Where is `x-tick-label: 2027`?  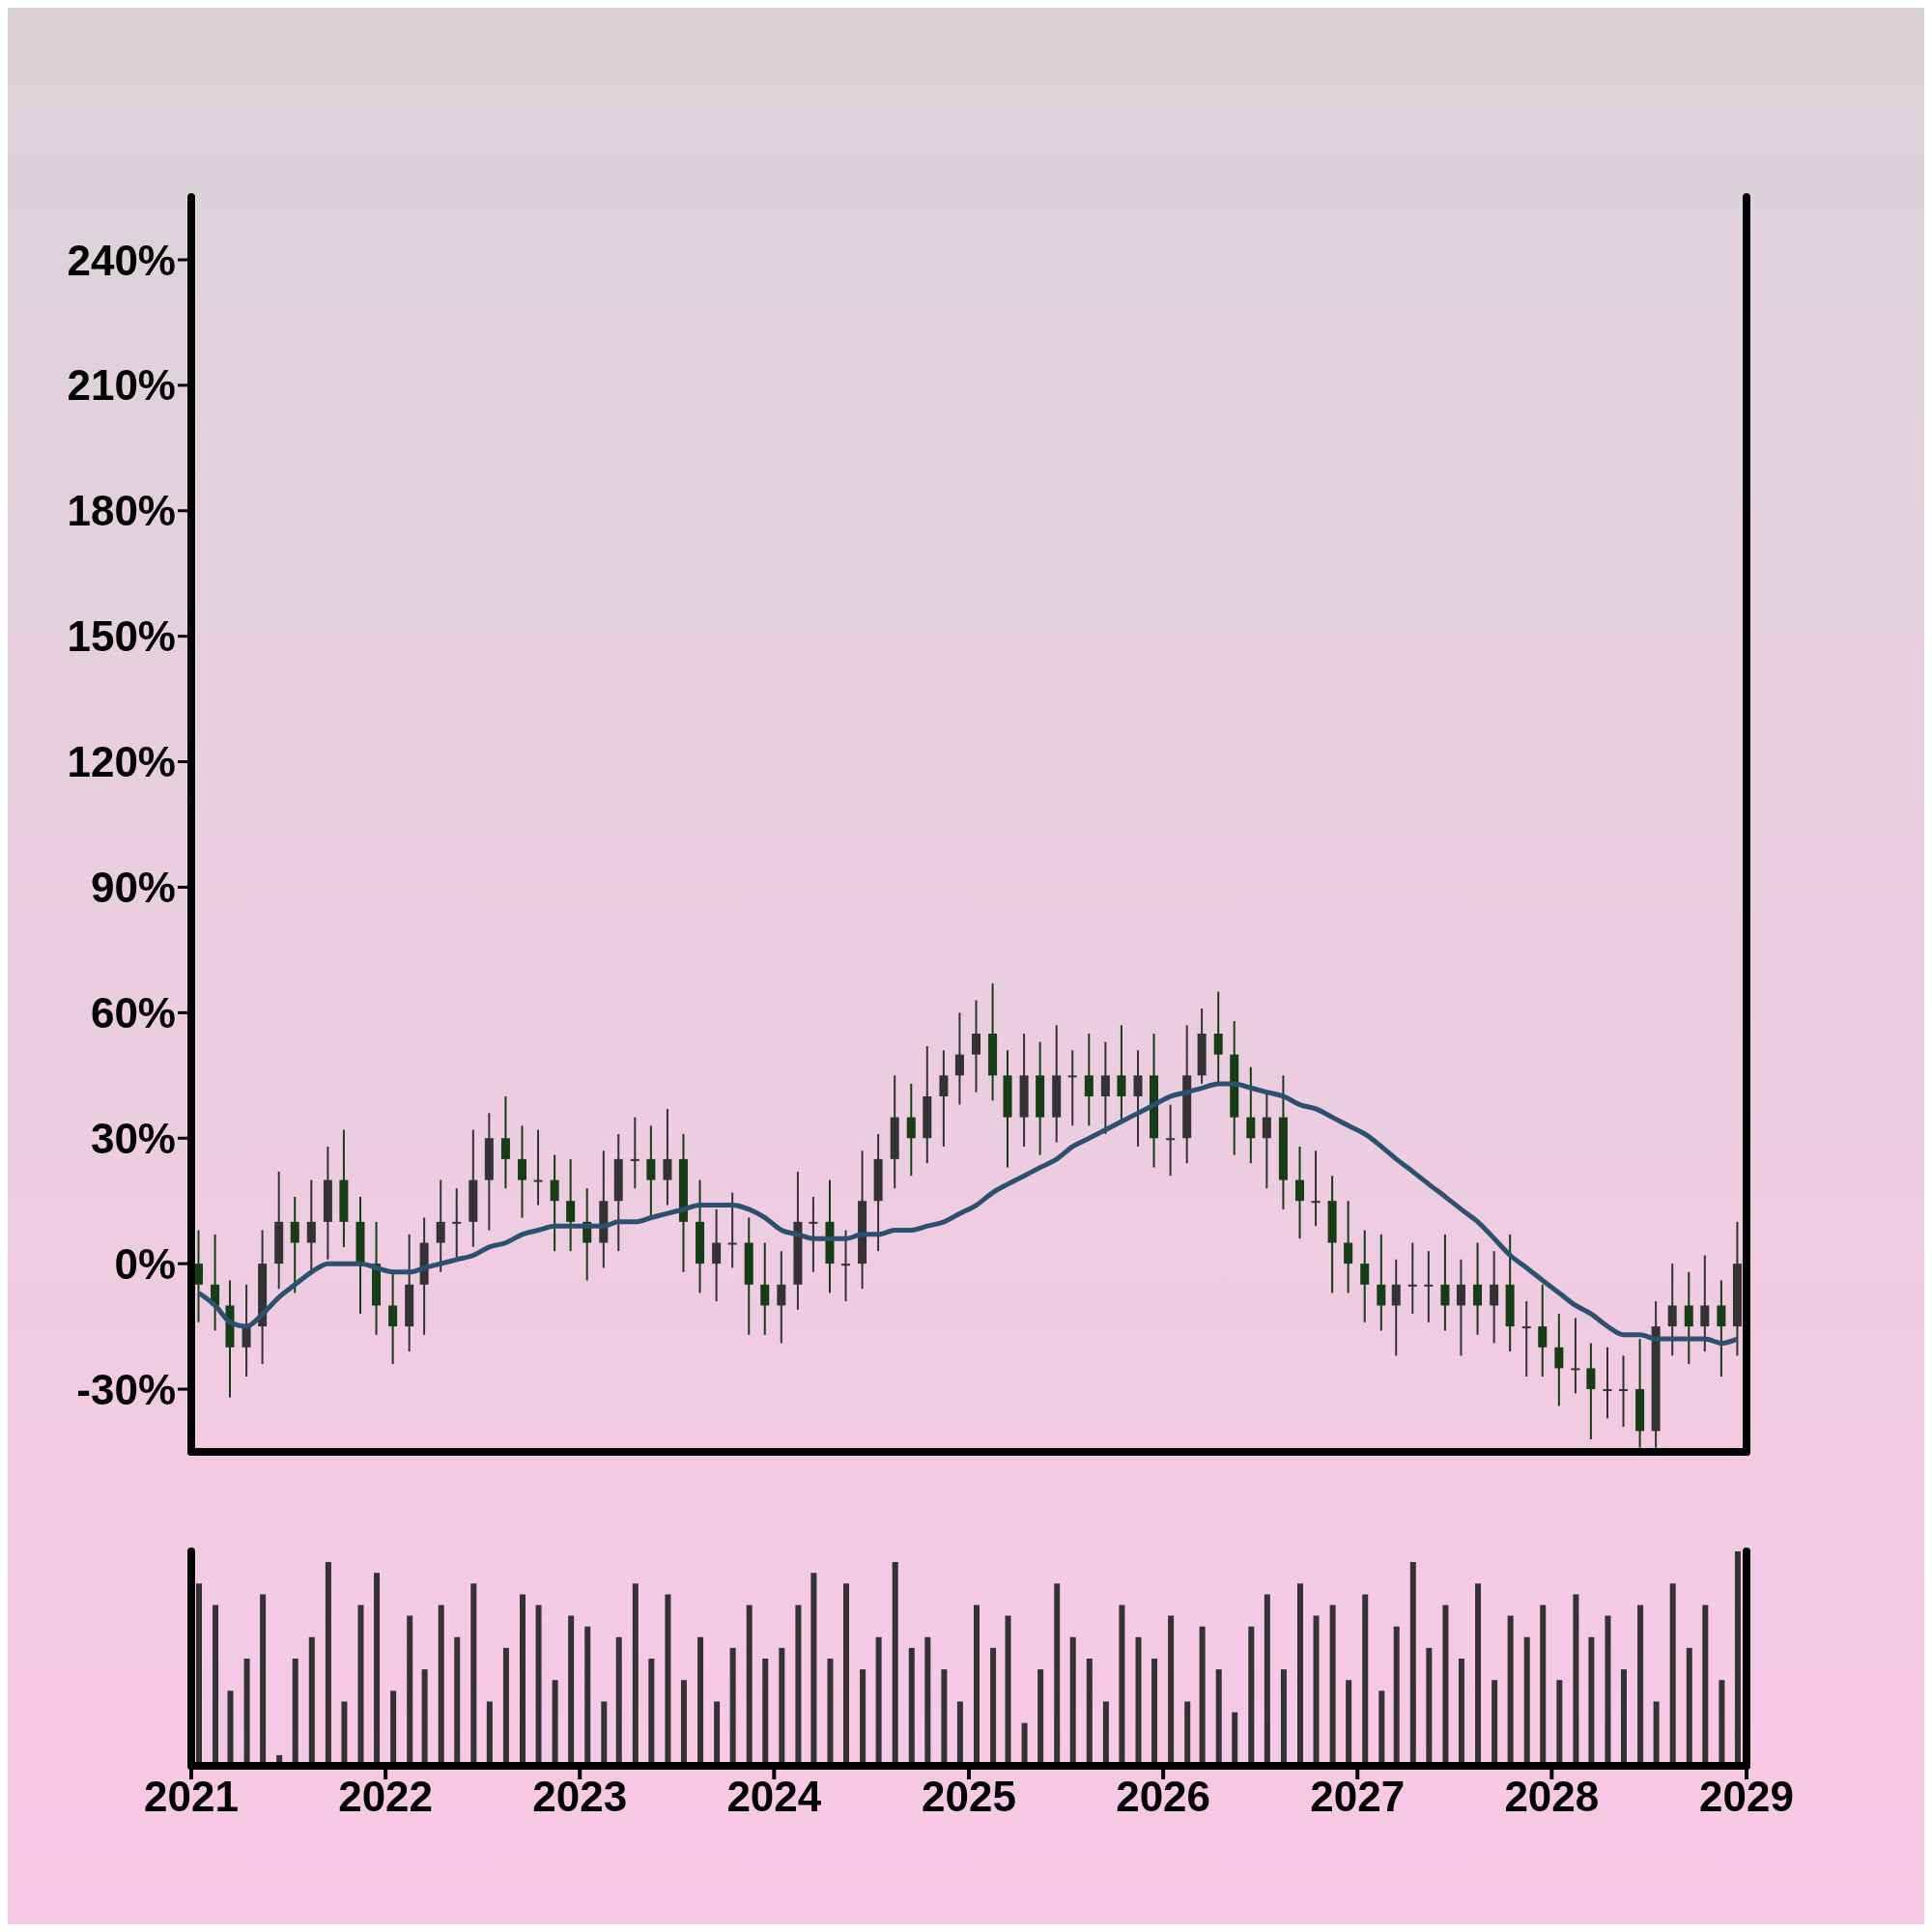
x-tick-label: 2027 is located at coordinates (1358, 1797).